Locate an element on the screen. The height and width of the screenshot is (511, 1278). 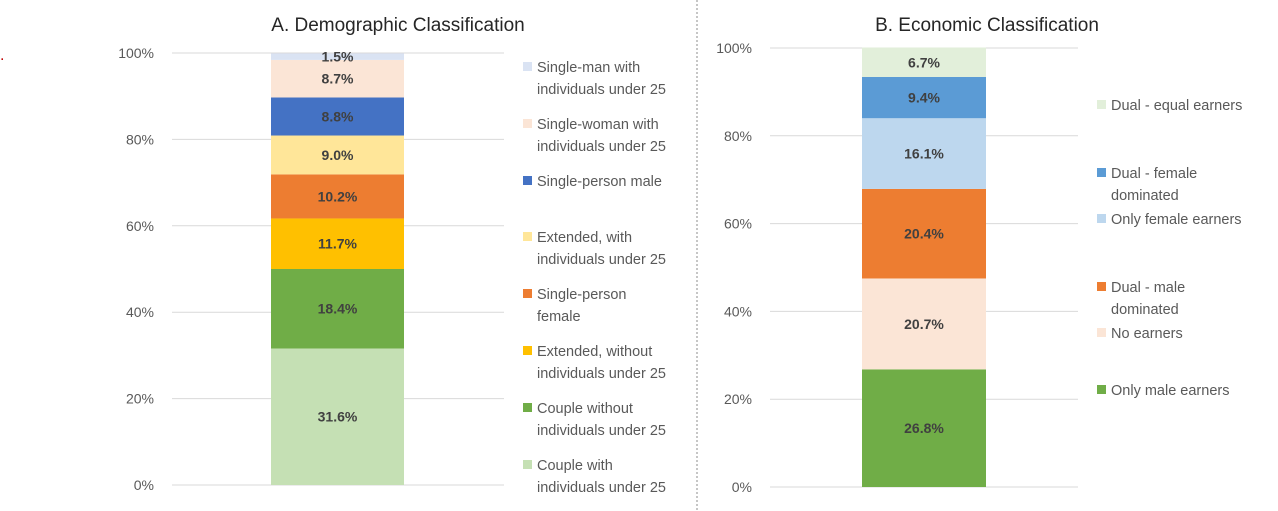
legend-entry: Extended, with is located at coordinates (584, 238).